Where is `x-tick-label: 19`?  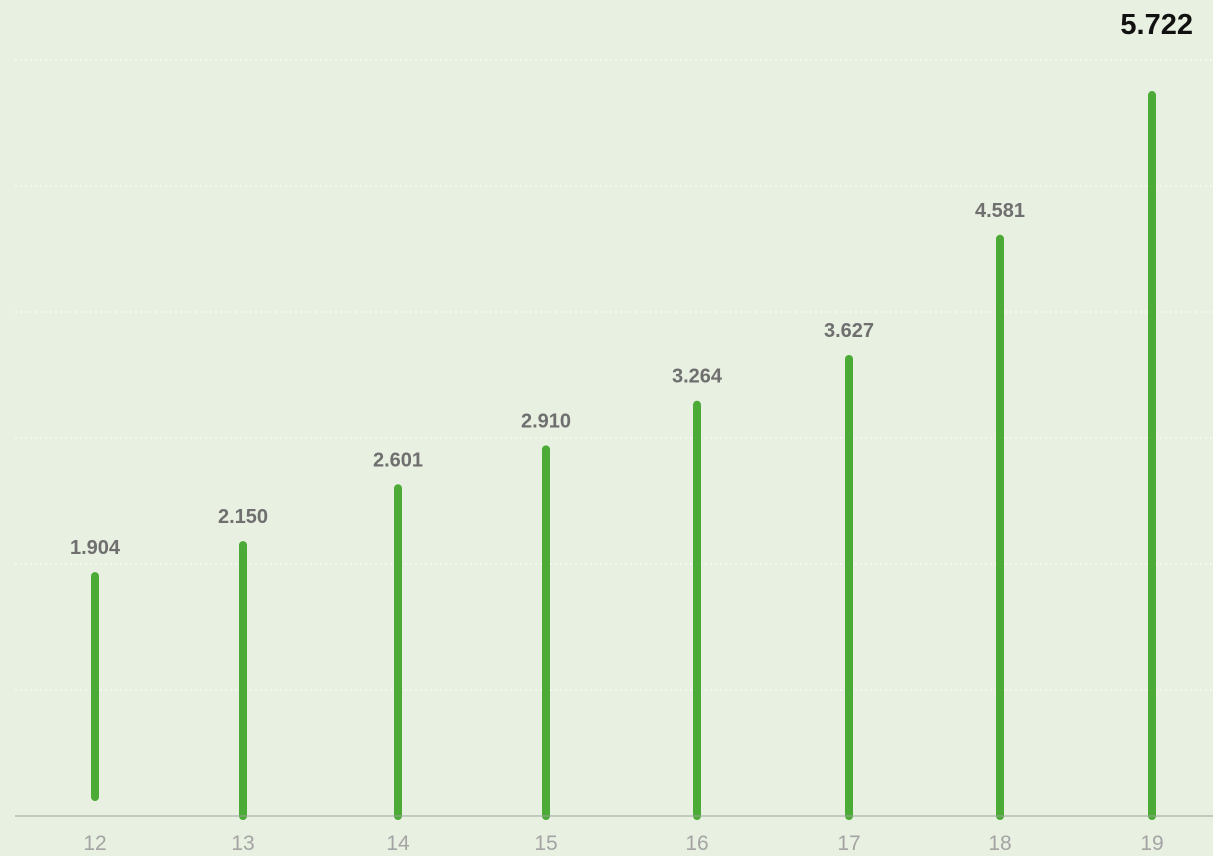 x-tick-label: 19 is located at coordinates (1151, 843).